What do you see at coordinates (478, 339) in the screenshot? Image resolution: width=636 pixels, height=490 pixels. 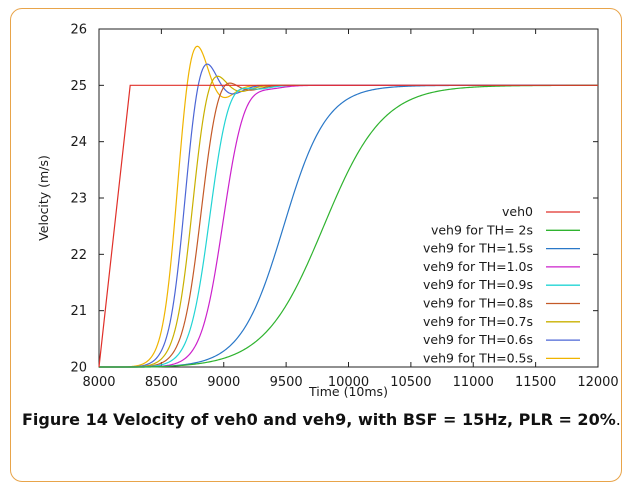 I see `legend-label: veh9 for TH=0.6s` at bounding box center [478, 339].